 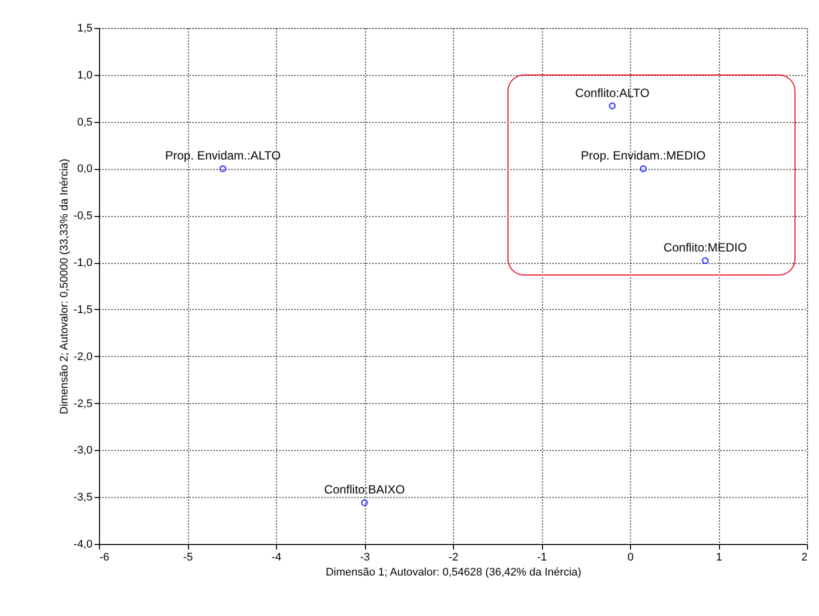 What do you see at coordinates (105, 558) in the screenshot?
I see `x-tick-label: -6` at bounding box center [105, 558].